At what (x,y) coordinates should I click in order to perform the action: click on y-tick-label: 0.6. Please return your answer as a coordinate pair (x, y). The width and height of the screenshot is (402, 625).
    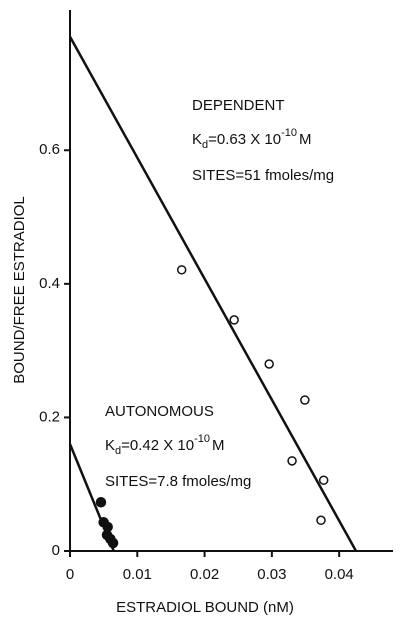
    Looking at the image, I should click on (49, 149).